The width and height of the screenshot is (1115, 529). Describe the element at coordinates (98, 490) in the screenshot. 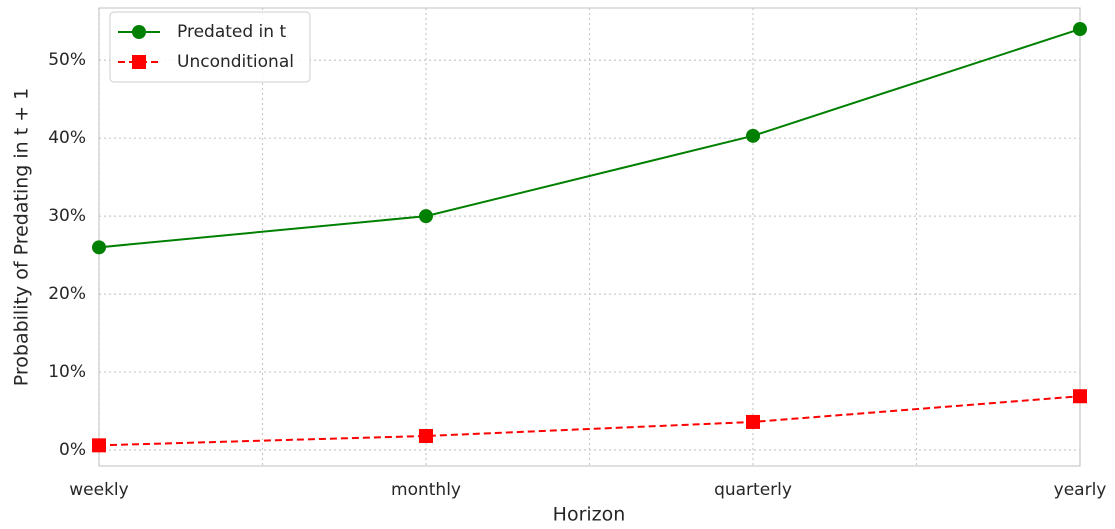

I see `x-tick-label: weekly` at that location.